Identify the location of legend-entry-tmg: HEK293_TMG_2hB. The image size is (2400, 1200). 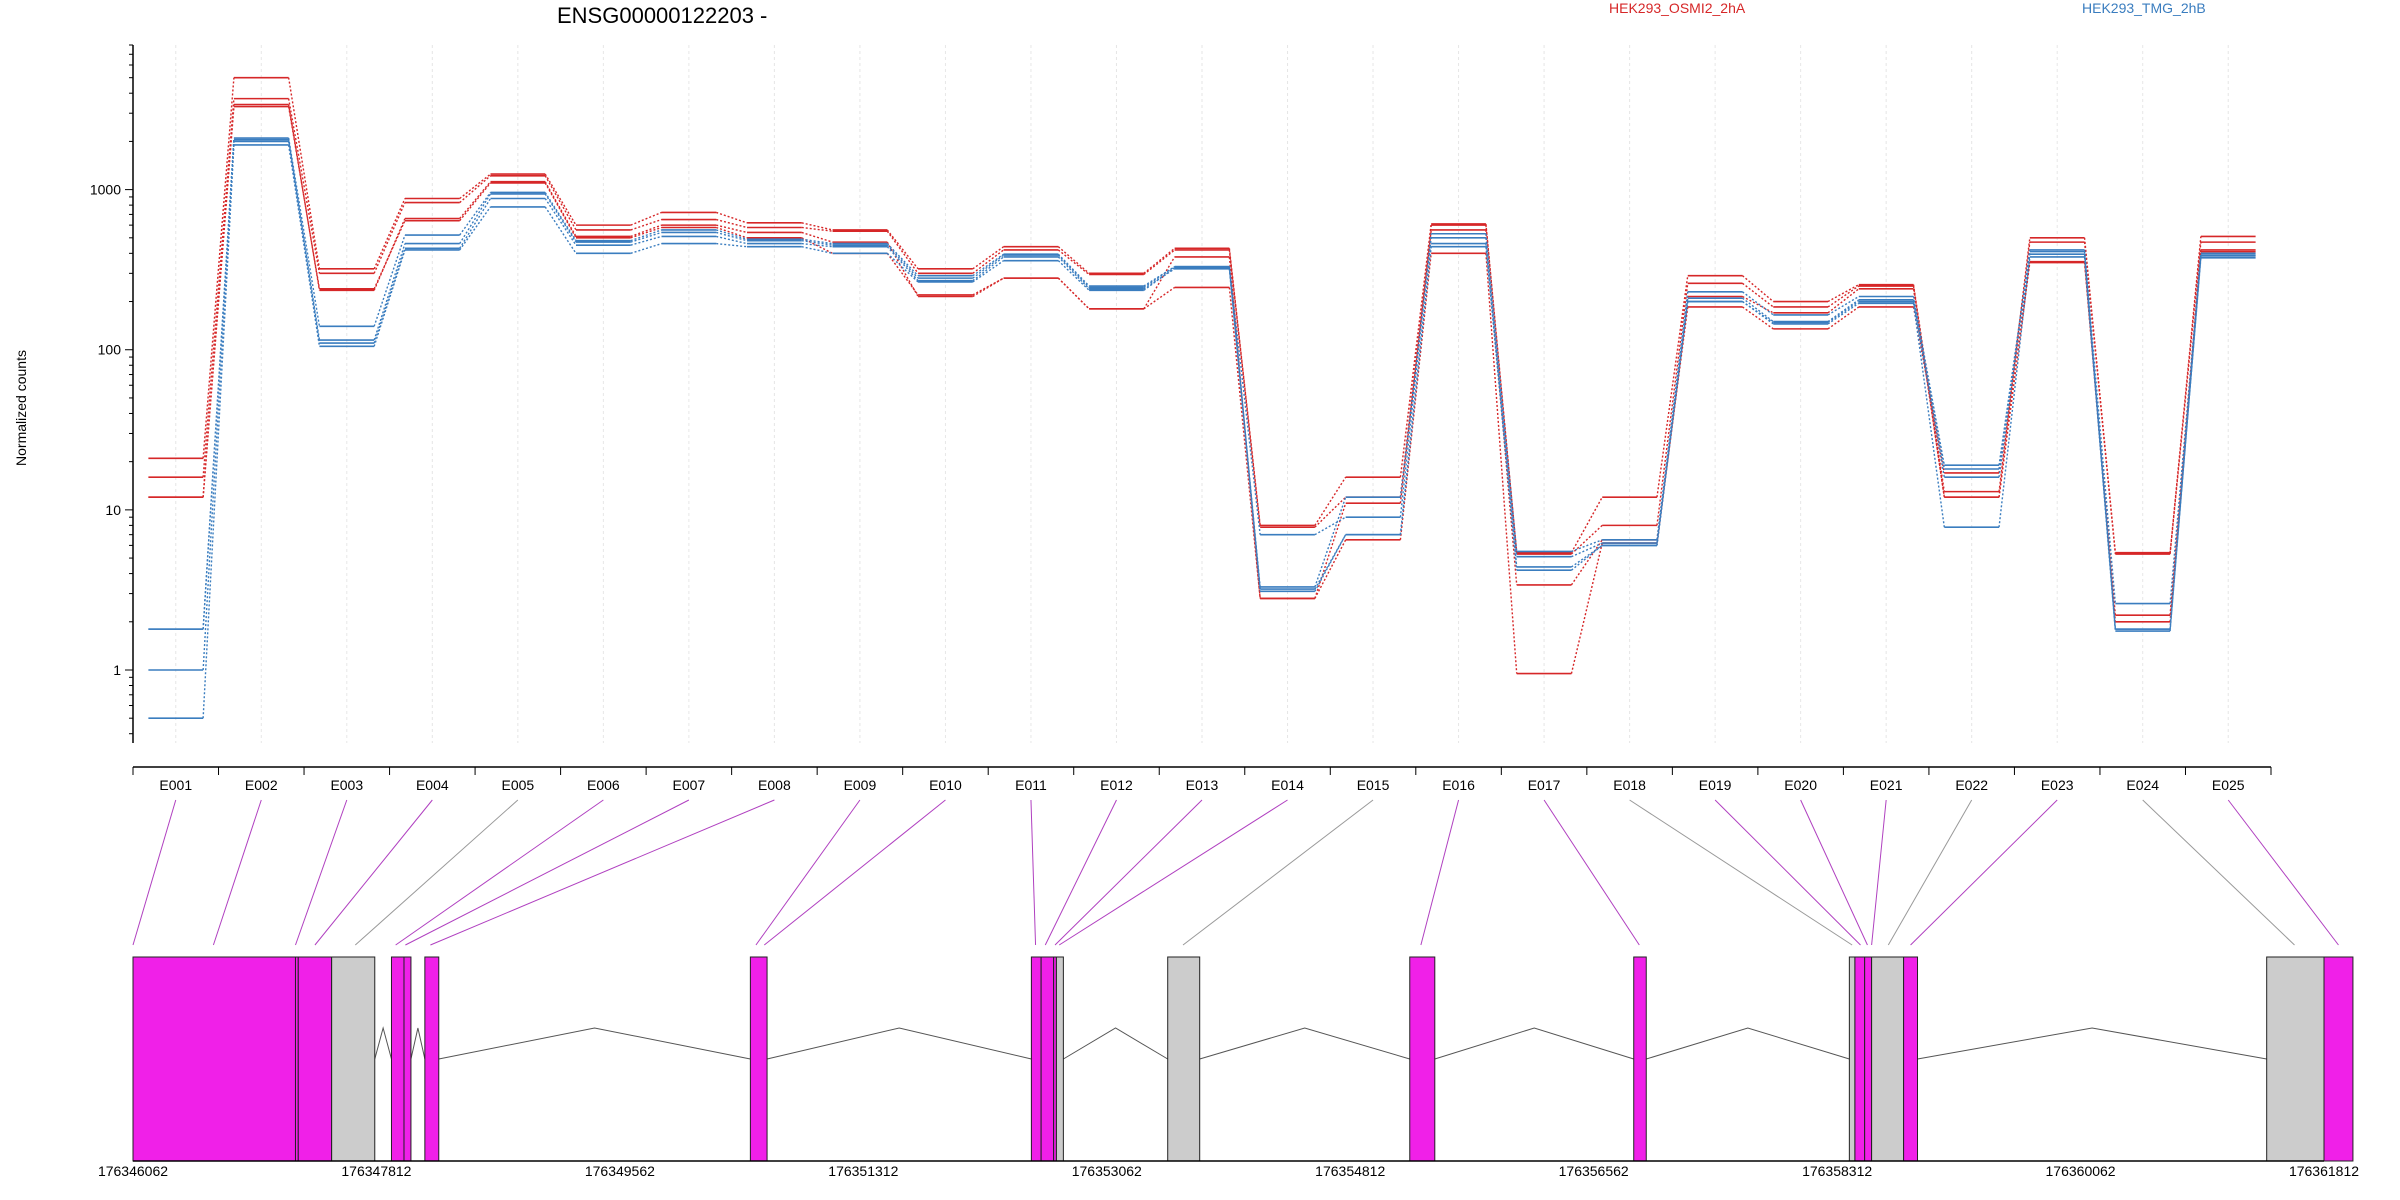
(2144, 8).